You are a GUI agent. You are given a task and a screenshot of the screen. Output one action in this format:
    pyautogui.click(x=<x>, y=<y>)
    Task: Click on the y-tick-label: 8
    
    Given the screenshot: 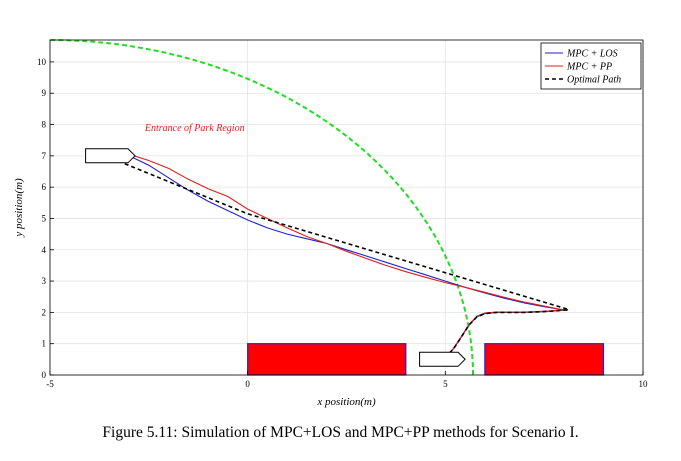 What is the action you would take?
    pyautogui.click(x=44, y=125)
    